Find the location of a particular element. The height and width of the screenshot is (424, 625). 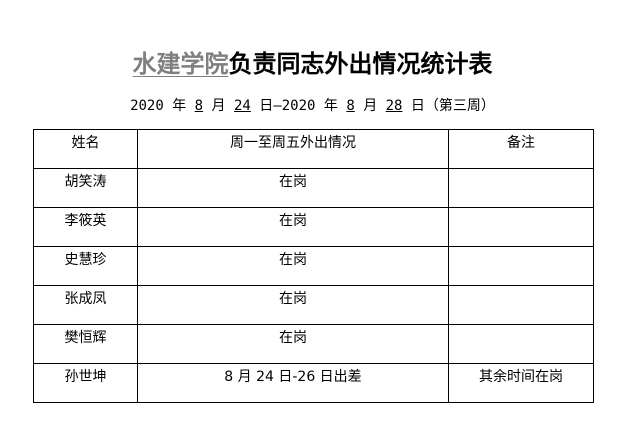

name-cell: 孙世坤 is located at coordinates (85, 383).